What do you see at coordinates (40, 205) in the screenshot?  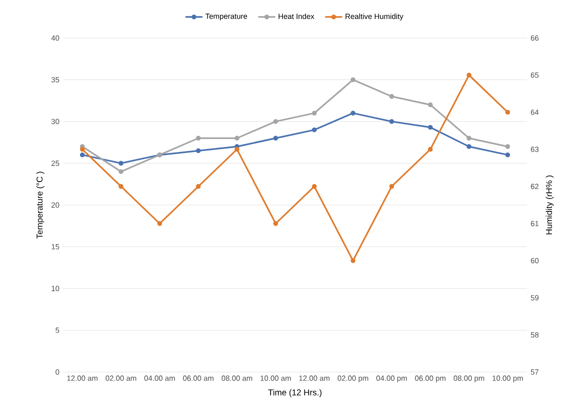 I see `y-axis-title: Temperature (°C )` at bounding box center [40, 205].